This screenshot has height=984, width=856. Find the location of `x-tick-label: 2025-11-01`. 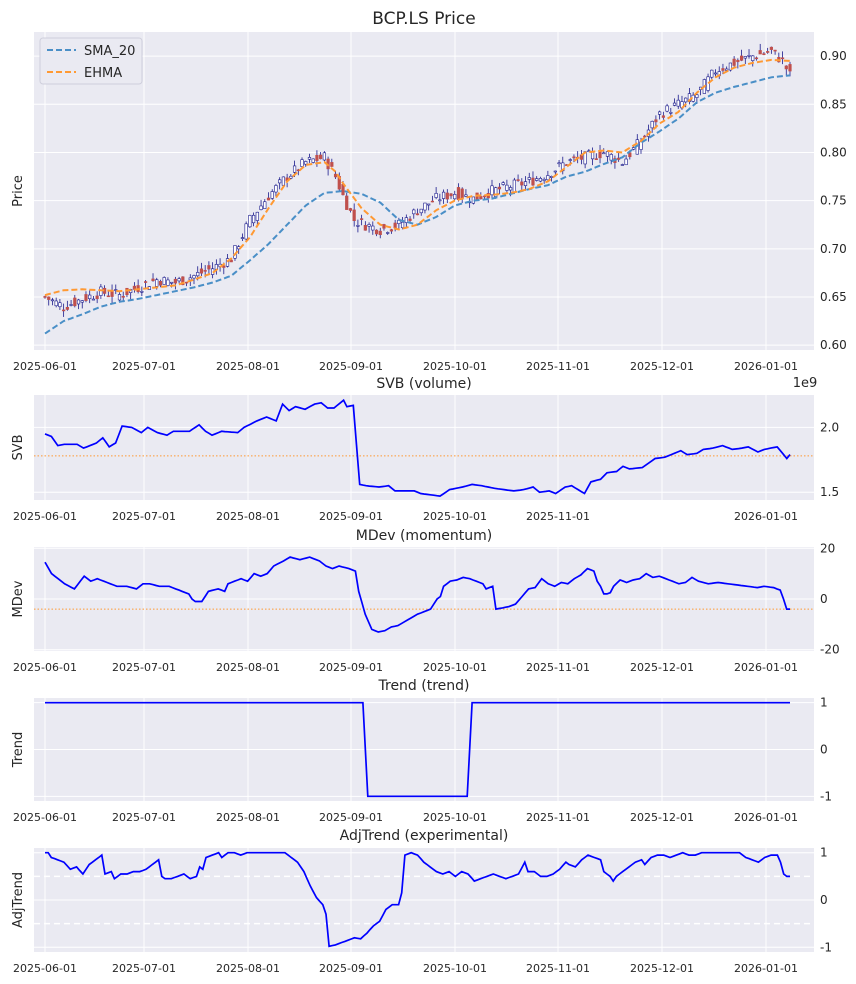

x-tick-label: 2025-11-01 is located at coordinates (558, 968).